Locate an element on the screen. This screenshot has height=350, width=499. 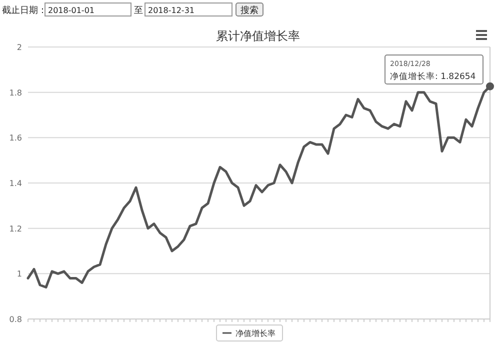
y-tick-label: 1.8 is located at coordinates (15, 93).